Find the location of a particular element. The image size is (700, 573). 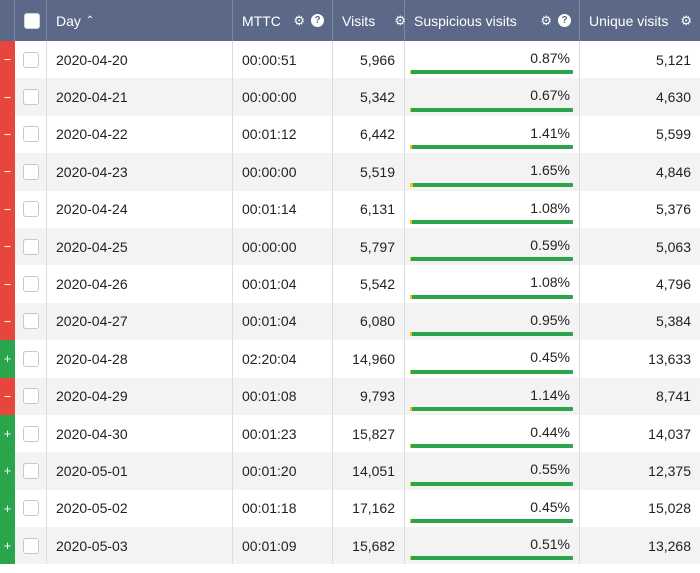

visits-settings-gear-icon: ⚙ is located at coordinates (400, 20).